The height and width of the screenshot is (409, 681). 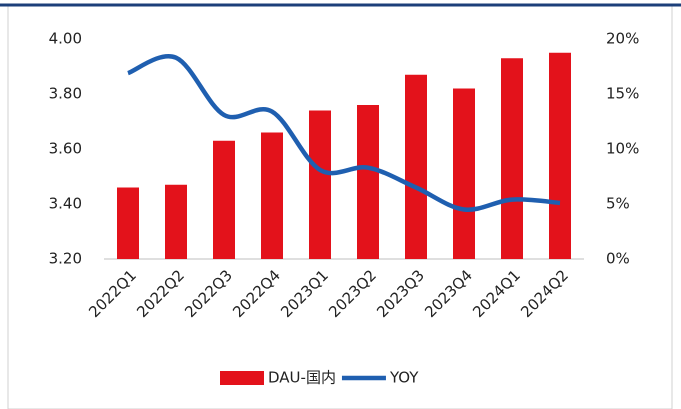 What do you see at coordinates (618, 204) in the screenshot?
I see `y2-tick-label: 5%` at bounding box center [618, 204].